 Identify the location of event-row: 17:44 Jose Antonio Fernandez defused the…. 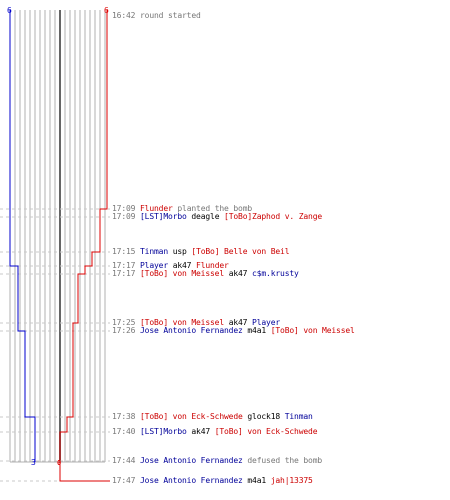
(217, 461).